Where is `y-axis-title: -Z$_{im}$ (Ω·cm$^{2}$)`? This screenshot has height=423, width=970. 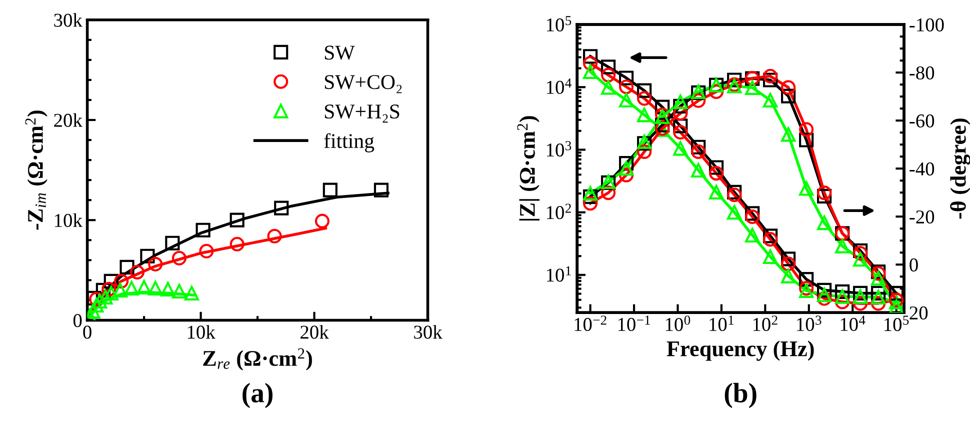 y-axis-title: -Z$_{im}$ (Ω·cm$^{2}$) is located at coordinates (36, 170).